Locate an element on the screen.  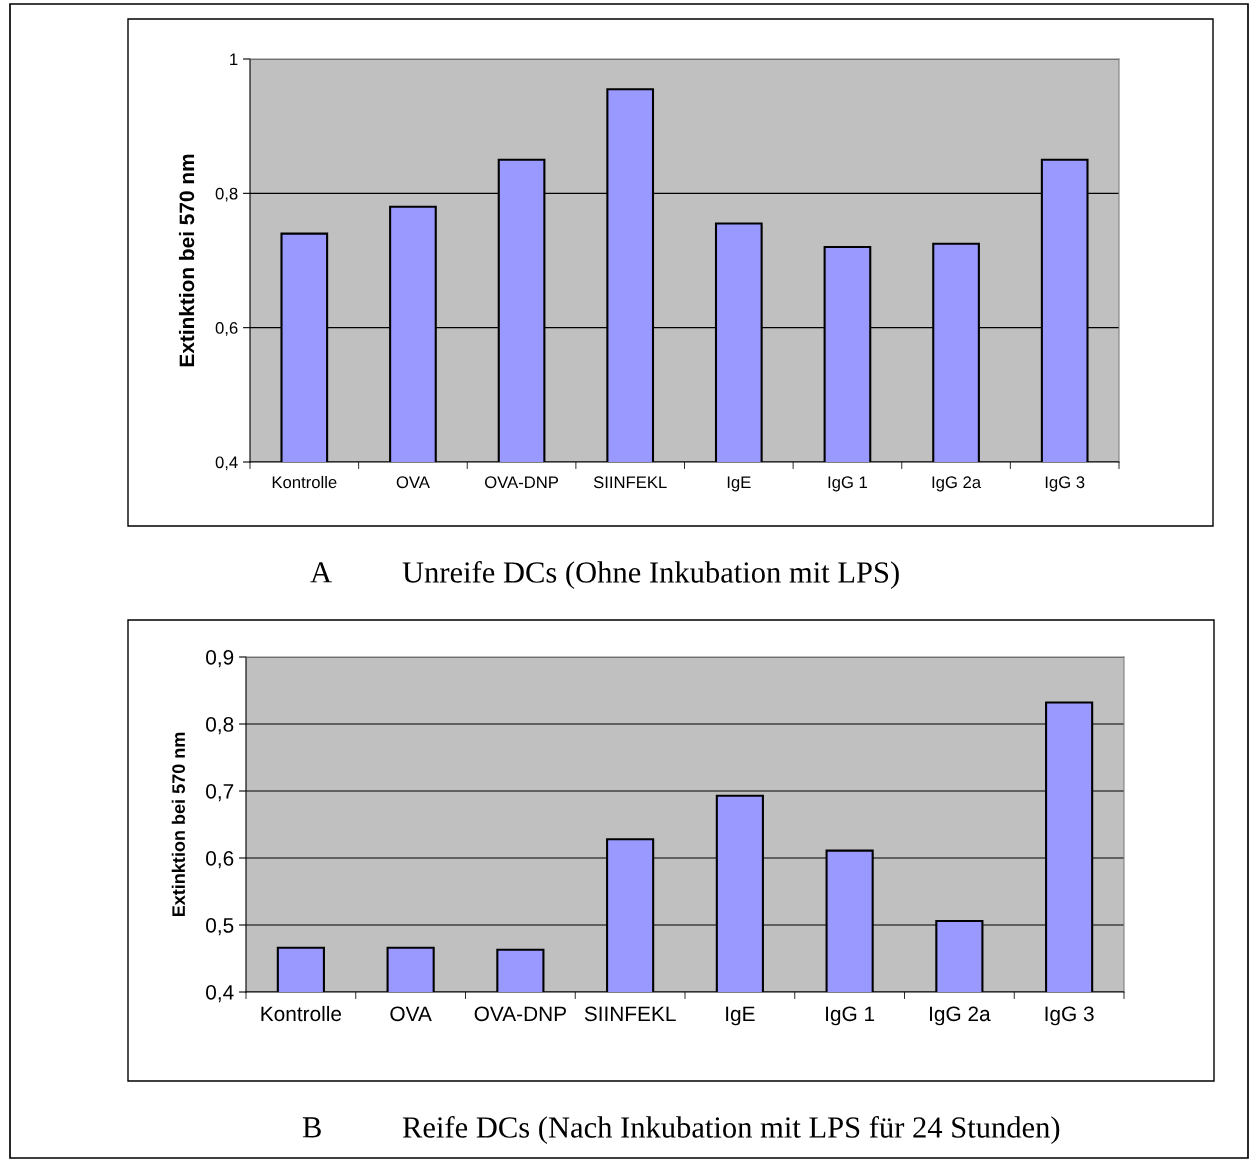
y-tick-label: 0,9 is located at coordinates (220, 659).